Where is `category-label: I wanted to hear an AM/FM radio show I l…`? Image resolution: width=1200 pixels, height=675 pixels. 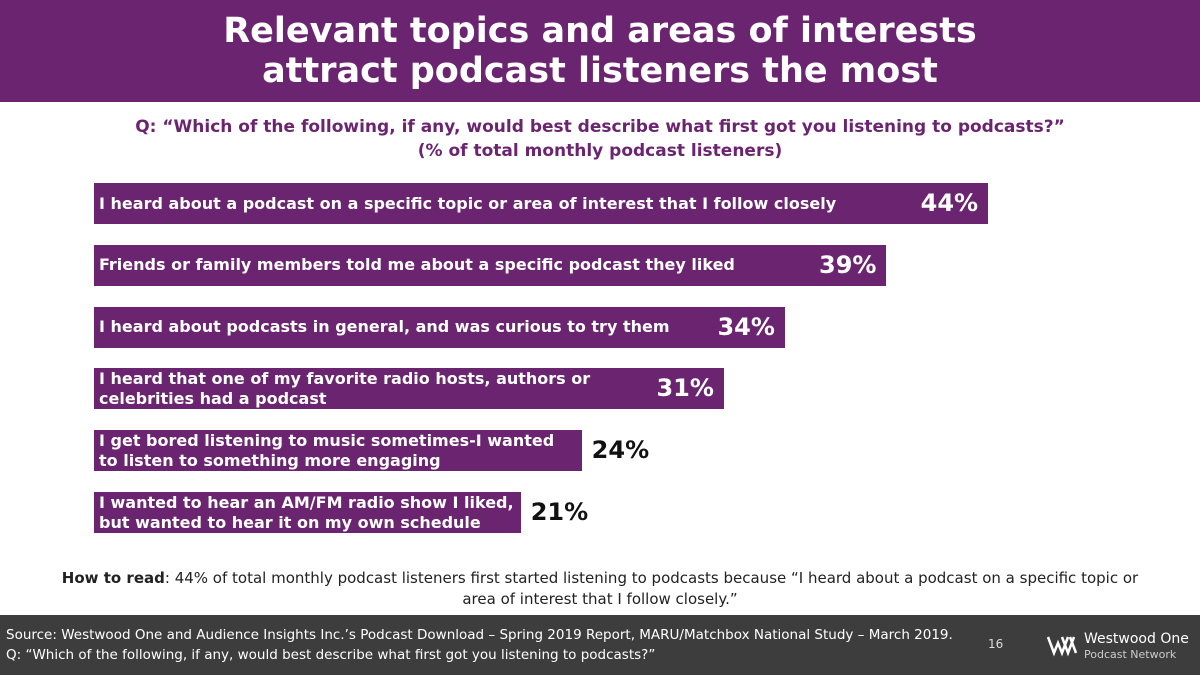 category-label: I wanted to hear an AM/FM radio show I l… is located at coordinates (306, 512).